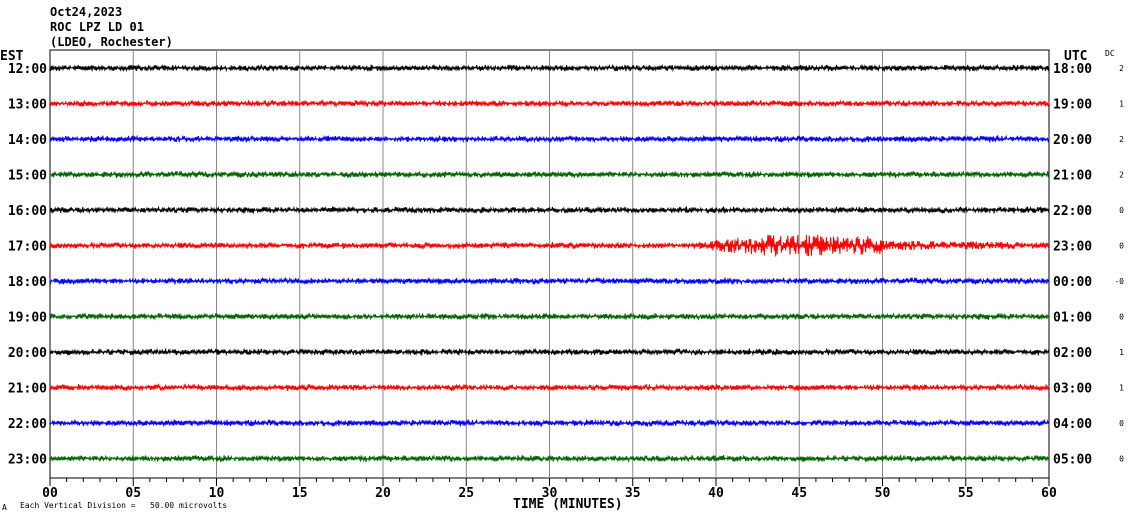 The image size is (1130, 519). I want to click on utc-time-label: 05:00, so click(1072, 460).